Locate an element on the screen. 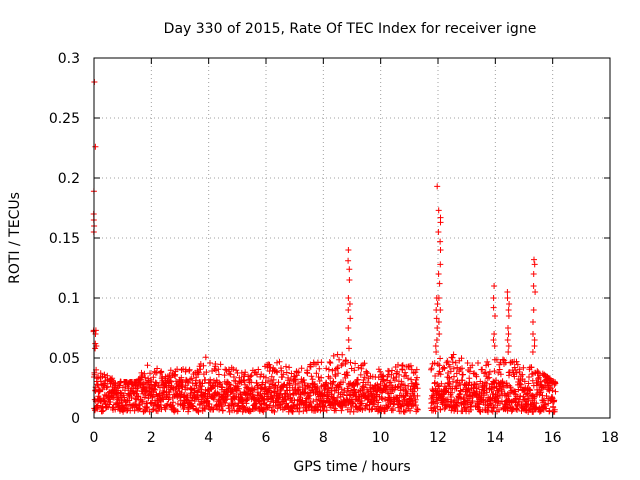 The height and width of the screenshot is (480, 640). y-tick-label: 0.3 is located at coordinates (69, 59).